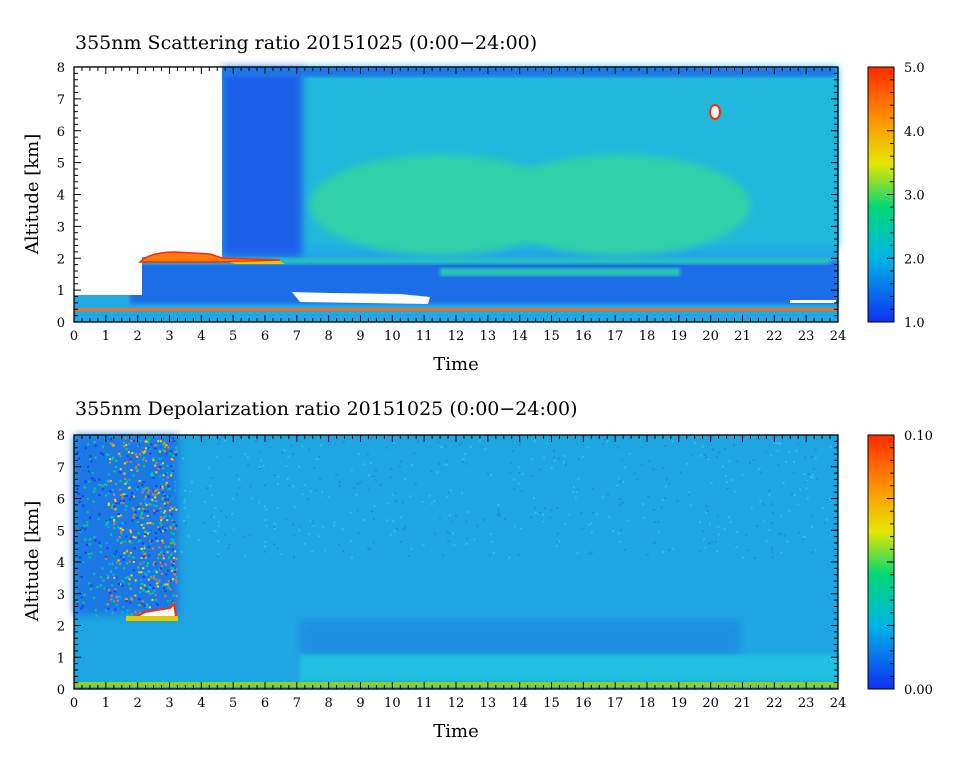  What do you see at coordinates (914, 259) in the screenshot?
I see `colorbar-tick-label: 2.0` at bounding box center [914, 259].